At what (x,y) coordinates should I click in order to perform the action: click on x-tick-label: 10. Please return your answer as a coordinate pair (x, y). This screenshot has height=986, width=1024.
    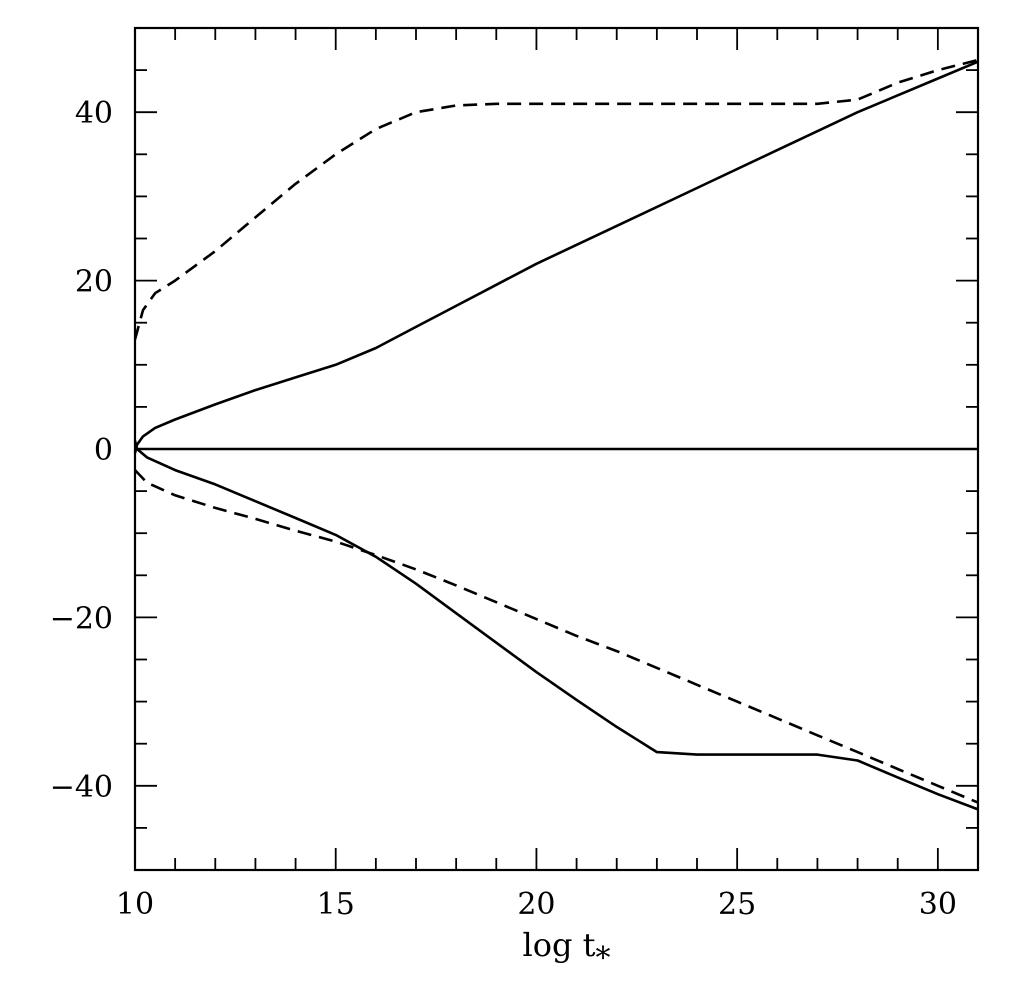
    Looking at the image, I should click on (135, 904).